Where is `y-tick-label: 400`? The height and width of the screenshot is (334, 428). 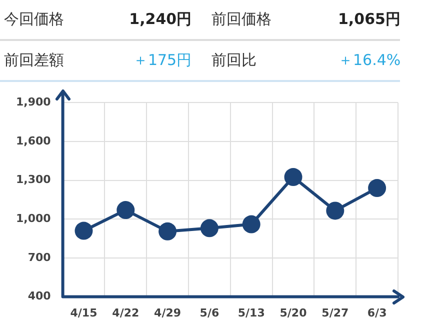
y-tick-label: 400 is located at coordinates (40, 296).